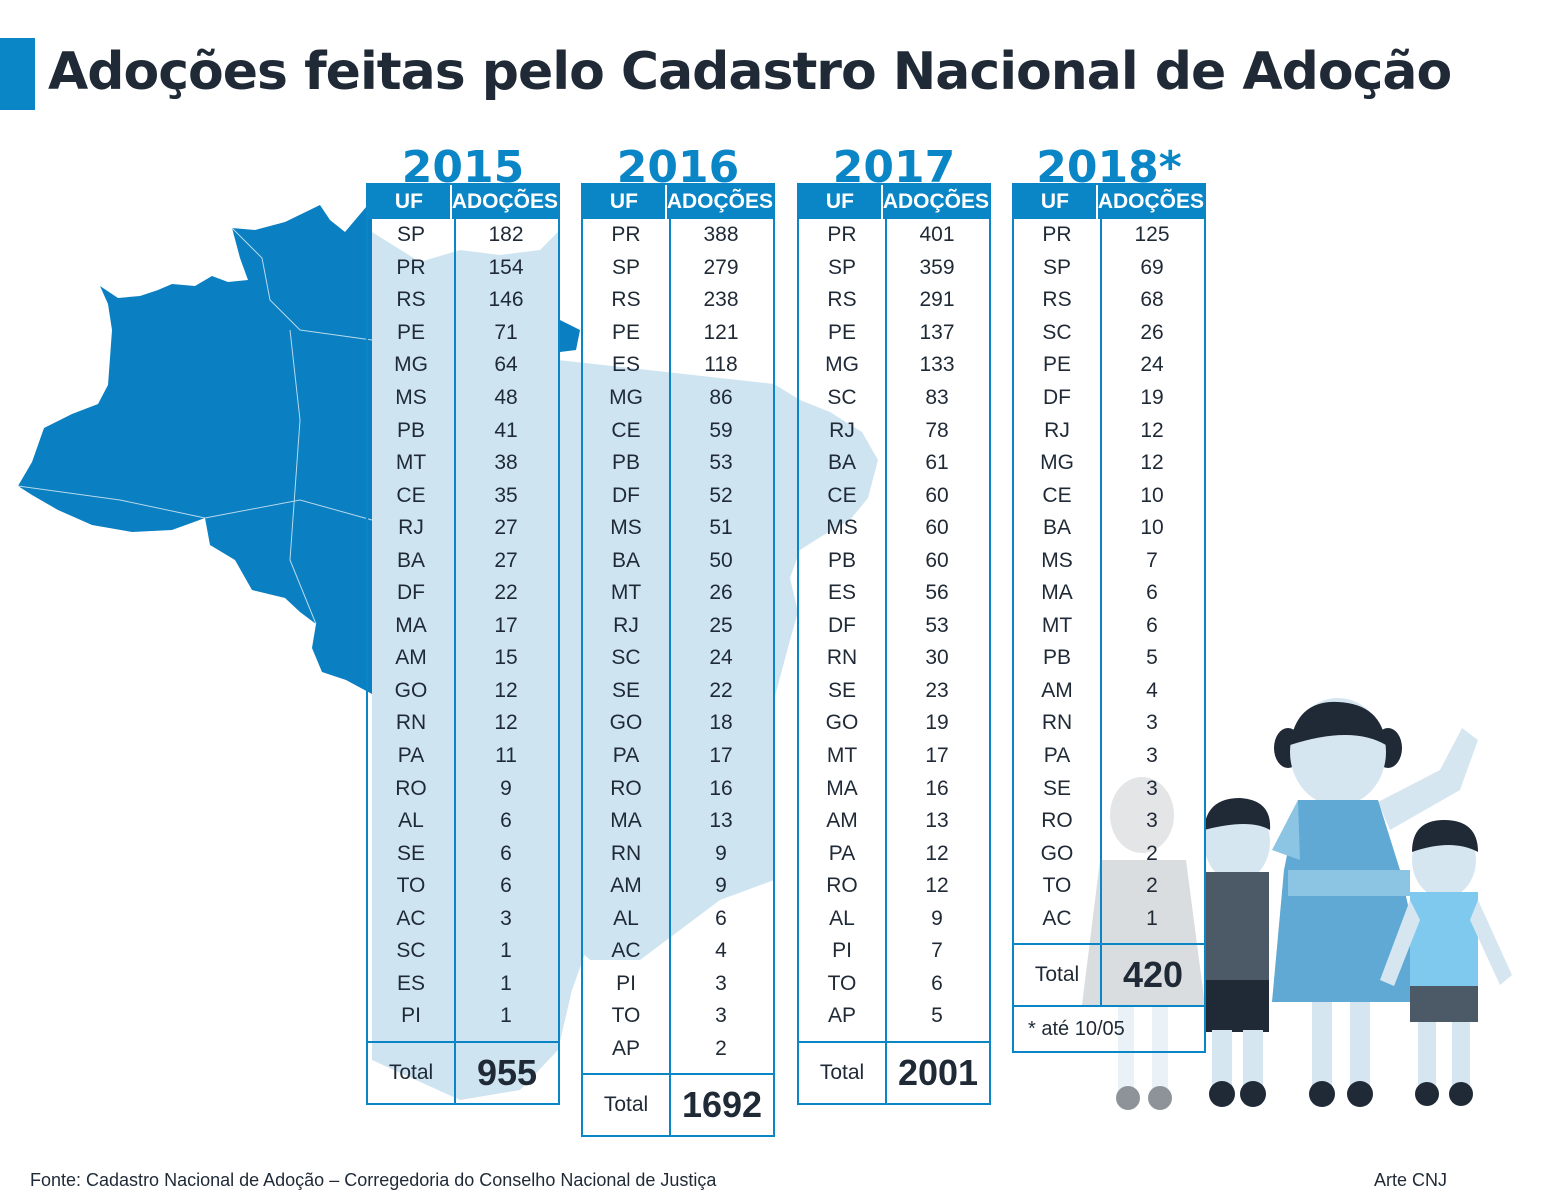 This screenshot has height=1200, width=1562. What do you see at coordinates (1109, 723) in the screenshot?
I see `table-row: RN 3` at bounding box center [1109, 723].